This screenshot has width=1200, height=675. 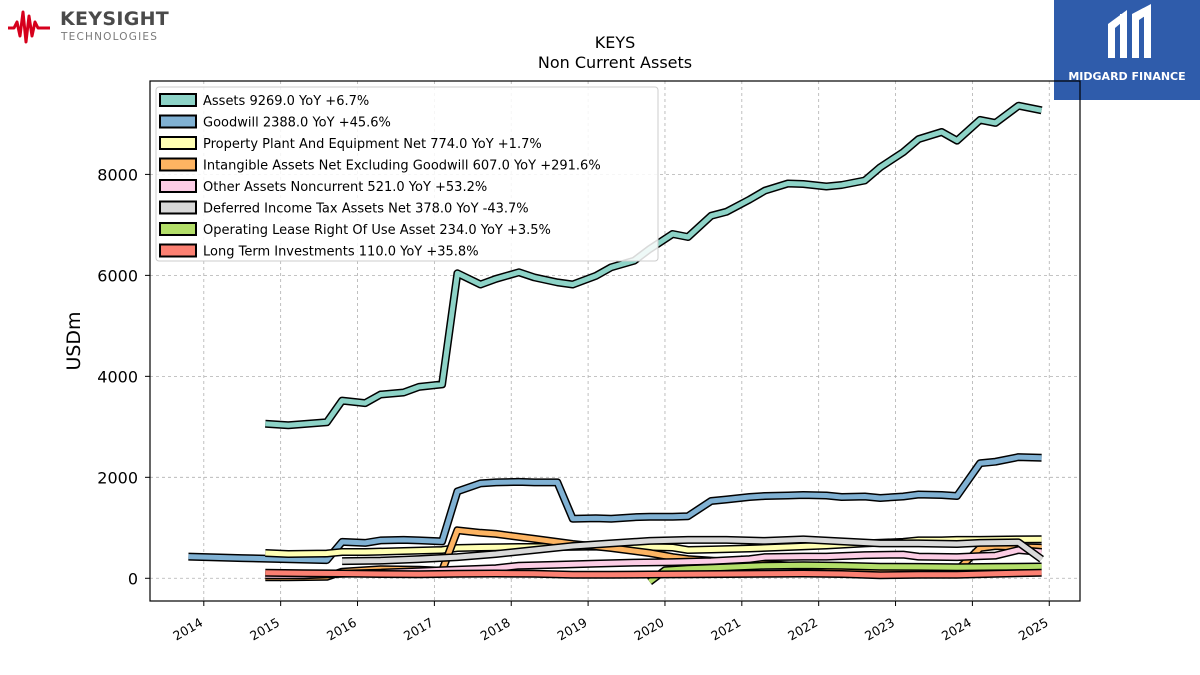 I want to click on legend-frame, so click(x=407, y=174).